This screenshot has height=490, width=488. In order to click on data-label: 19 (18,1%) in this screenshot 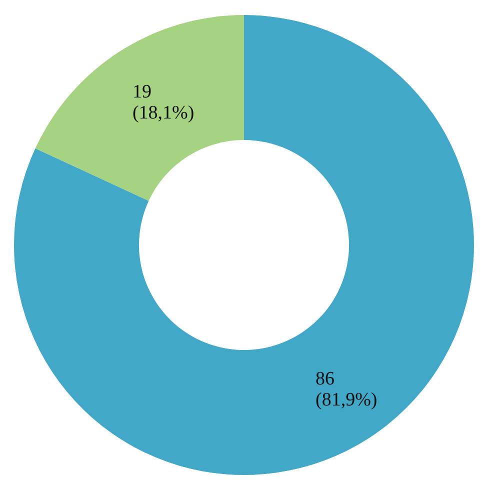, I will do `click(163, 103)`.